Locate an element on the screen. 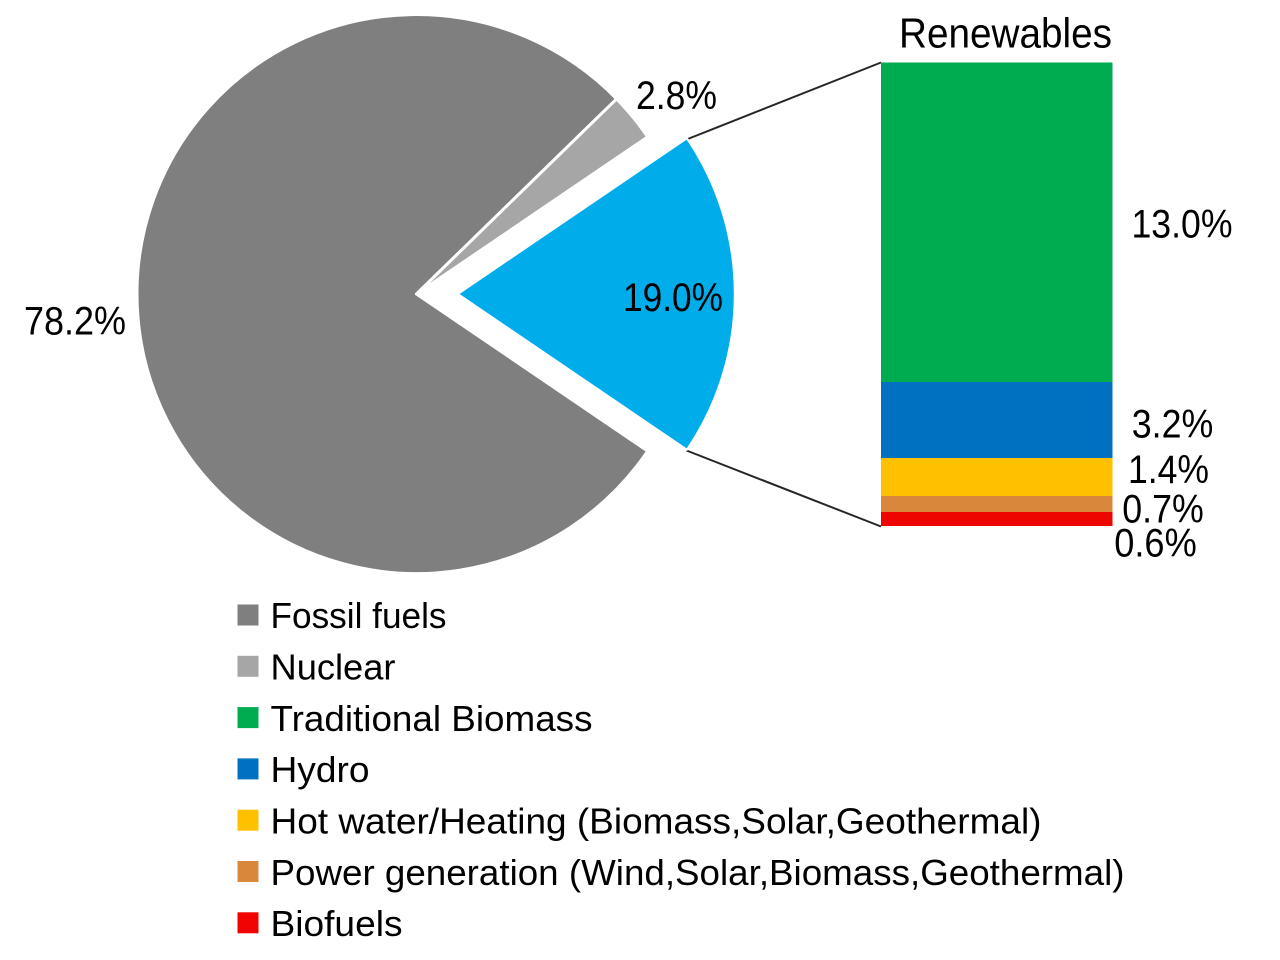 The width and height of the screenshot is (1280, 960). svg-text: 78.2% is located at coordinates (75, 322).